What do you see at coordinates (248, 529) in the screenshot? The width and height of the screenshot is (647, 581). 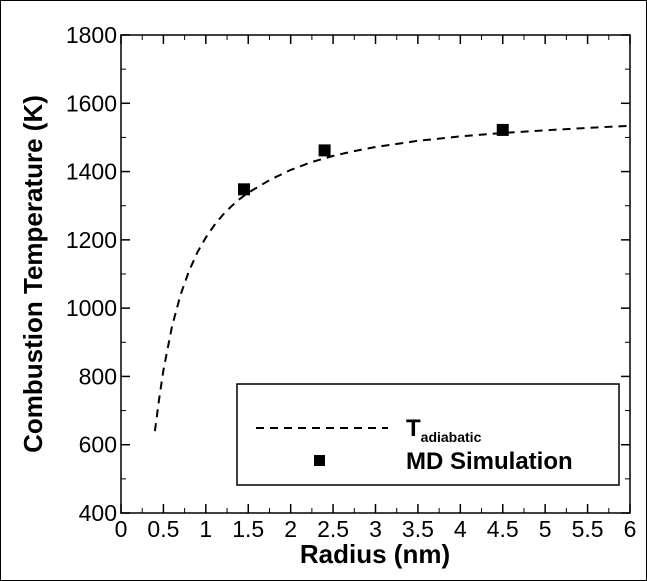 I see `x-tick-label: 1.5` at bounding box center [248, 529].